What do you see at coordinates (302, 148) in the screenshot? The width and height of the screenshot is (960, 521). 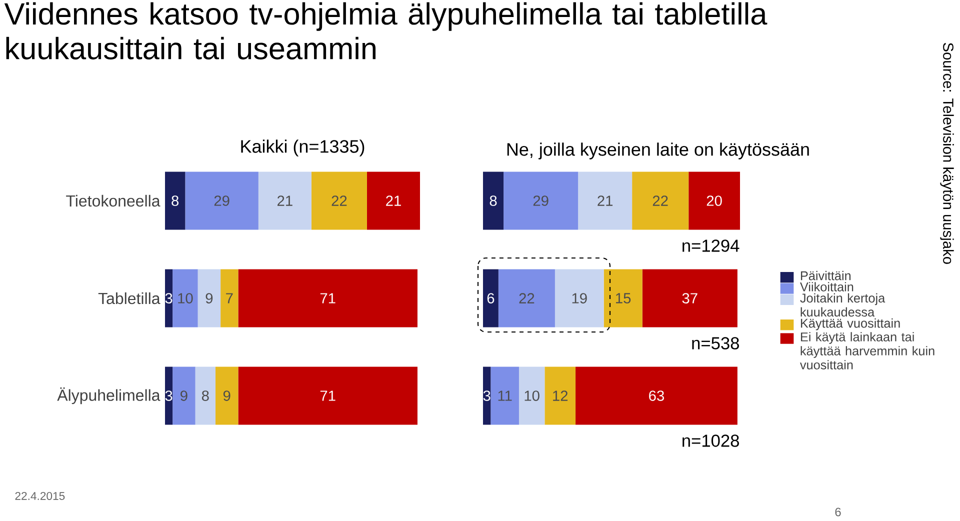 I see `chart-subtitle: Kaikki (n=1335)` at bounding box center [302, 148].